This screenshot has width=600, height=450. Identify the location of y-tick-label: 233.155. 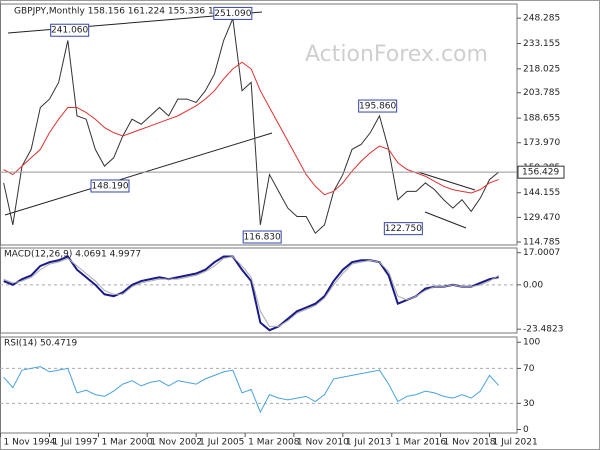
(541, 44).